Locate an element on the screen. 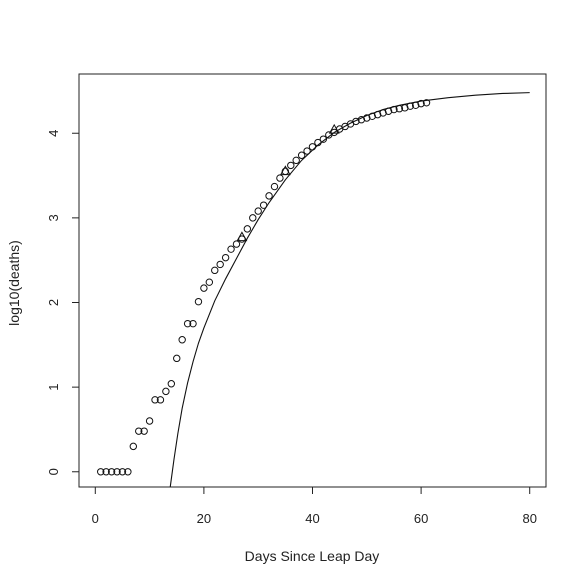  y-axis-title: log10(deaths) is located at coordinates (14, 283).